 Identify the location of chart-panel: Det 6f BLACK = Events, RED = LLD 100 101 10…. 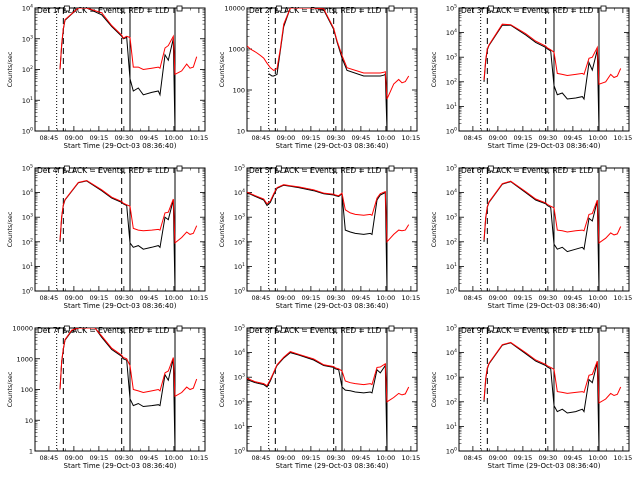
(531, 237).